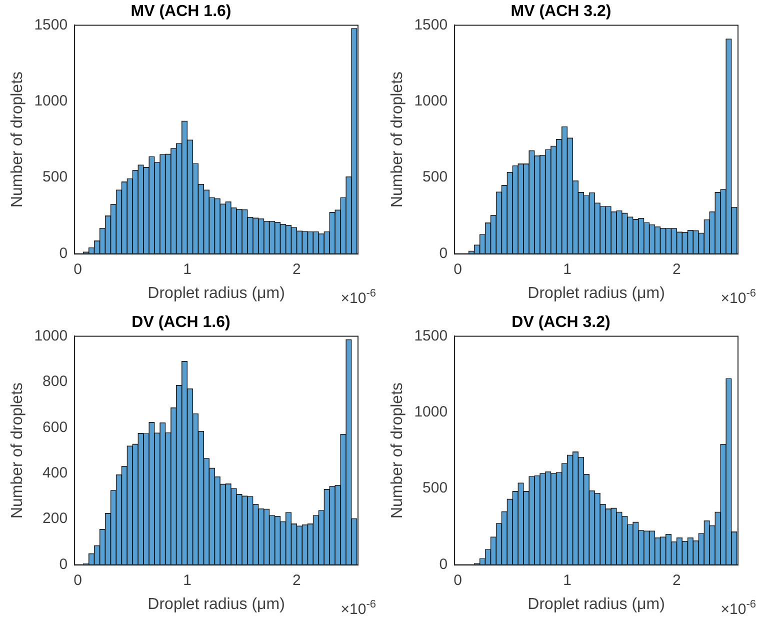 The width and height of the screenshot is (761, 623). What do you see at coordinates (181, 11) in the screenshot?
I see `chart-title: MV (ACH 1.6)` at bounding box center [181, 11].